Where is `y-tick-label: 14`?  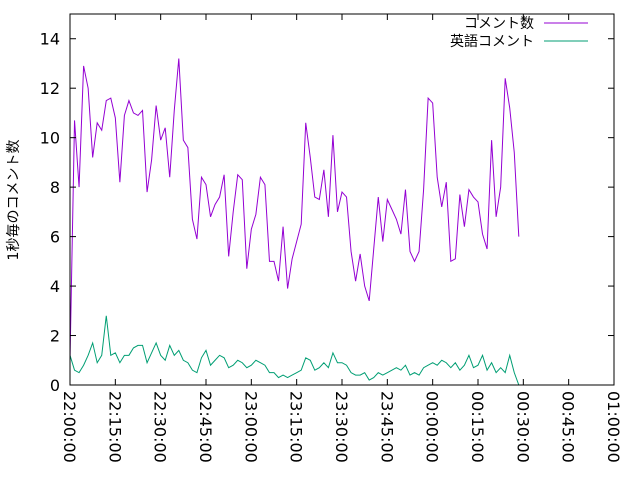 y-tick-label: 14 is located at coordinates (50, 39).